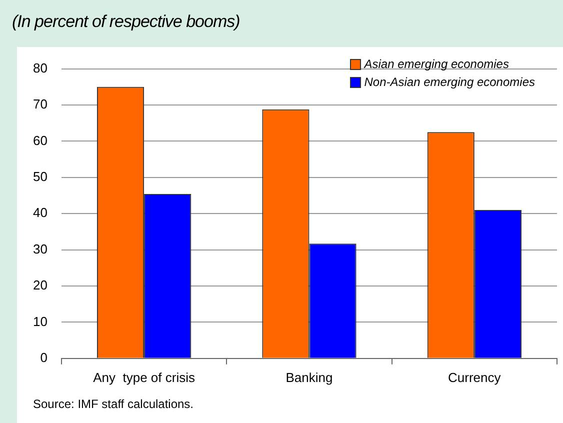 The height and width of the screenshot is (423, 563). Describe the element at coordinates (309, 377) in the screenshot. I see `x-tick-label: Banking` at that location.